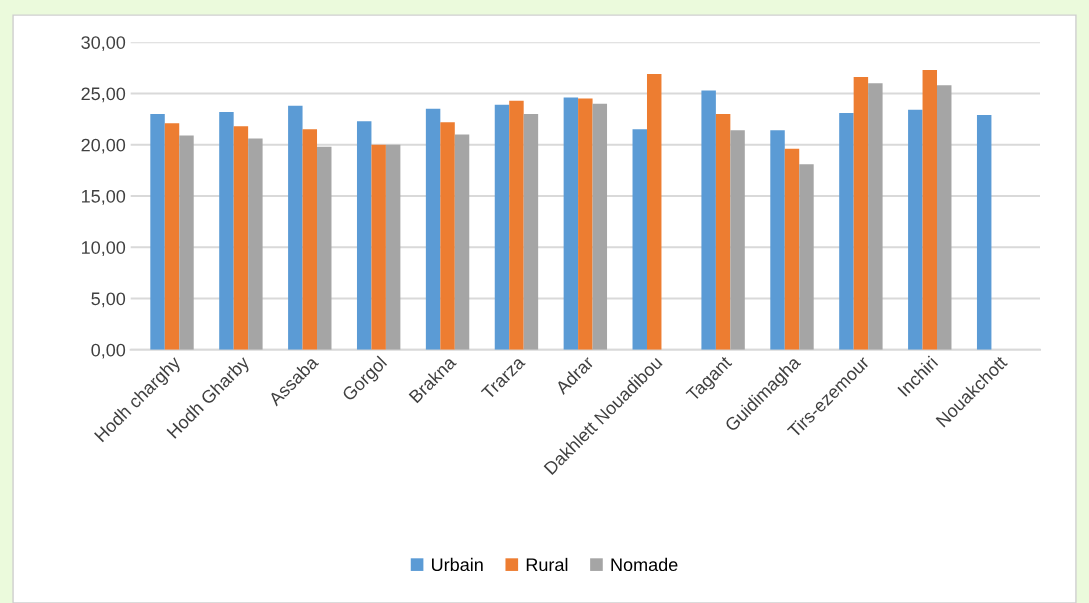  What do you see at coordinates (457, 564) in the screenshot?
I see `legend-label: Urbain` at bounding box center [457, 564].